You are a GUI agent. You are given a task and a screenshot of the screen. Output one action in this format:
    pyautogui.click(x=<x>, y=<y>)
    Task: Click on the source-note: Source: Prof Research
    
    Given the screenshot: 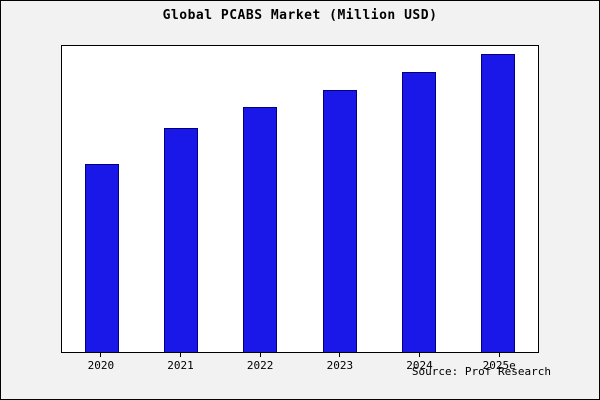 What is the action you would take?
    pyautogui.click(x=481, y=371)
    